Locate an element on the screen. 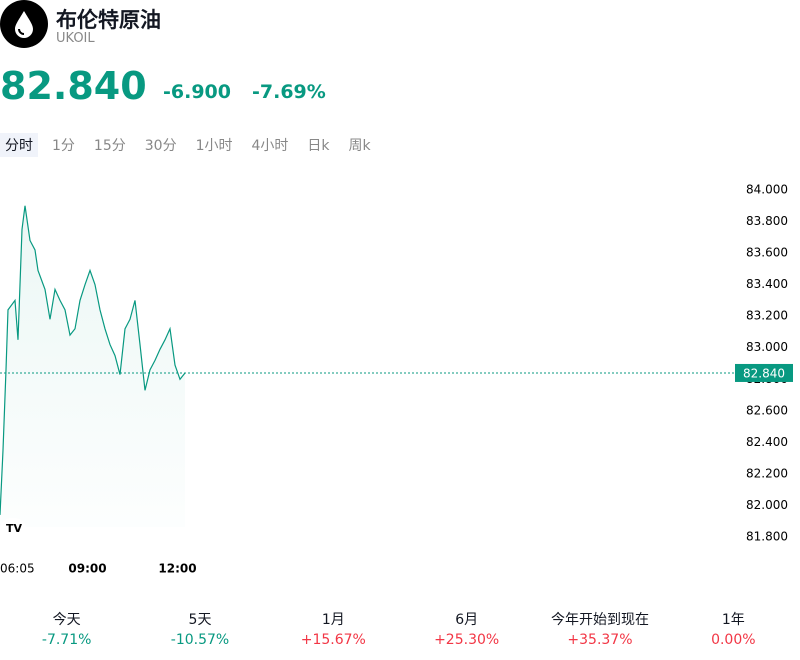 The image size is (800, 660). y-tick-label: 83.600 is located at coordinates (767, 253).